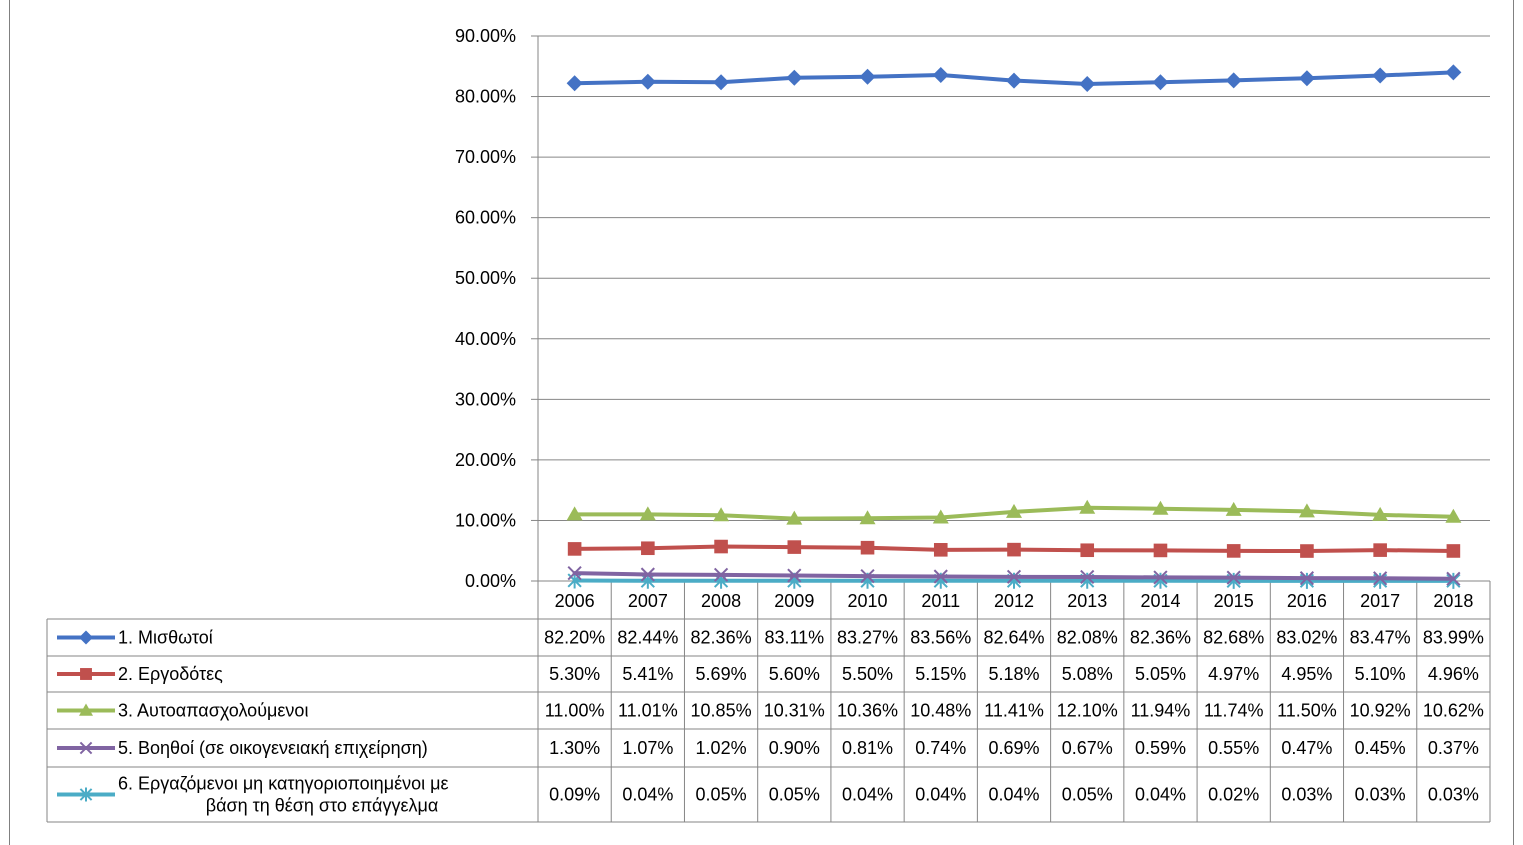 The image size is (1523, 845). I want to click on data-cell-label: 1.07%, so click(647, 748).